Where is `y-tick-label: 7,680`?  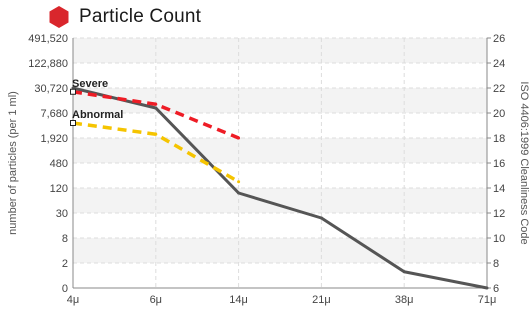 y-tick-label: 7,680 is located at coordinates (54, 114).